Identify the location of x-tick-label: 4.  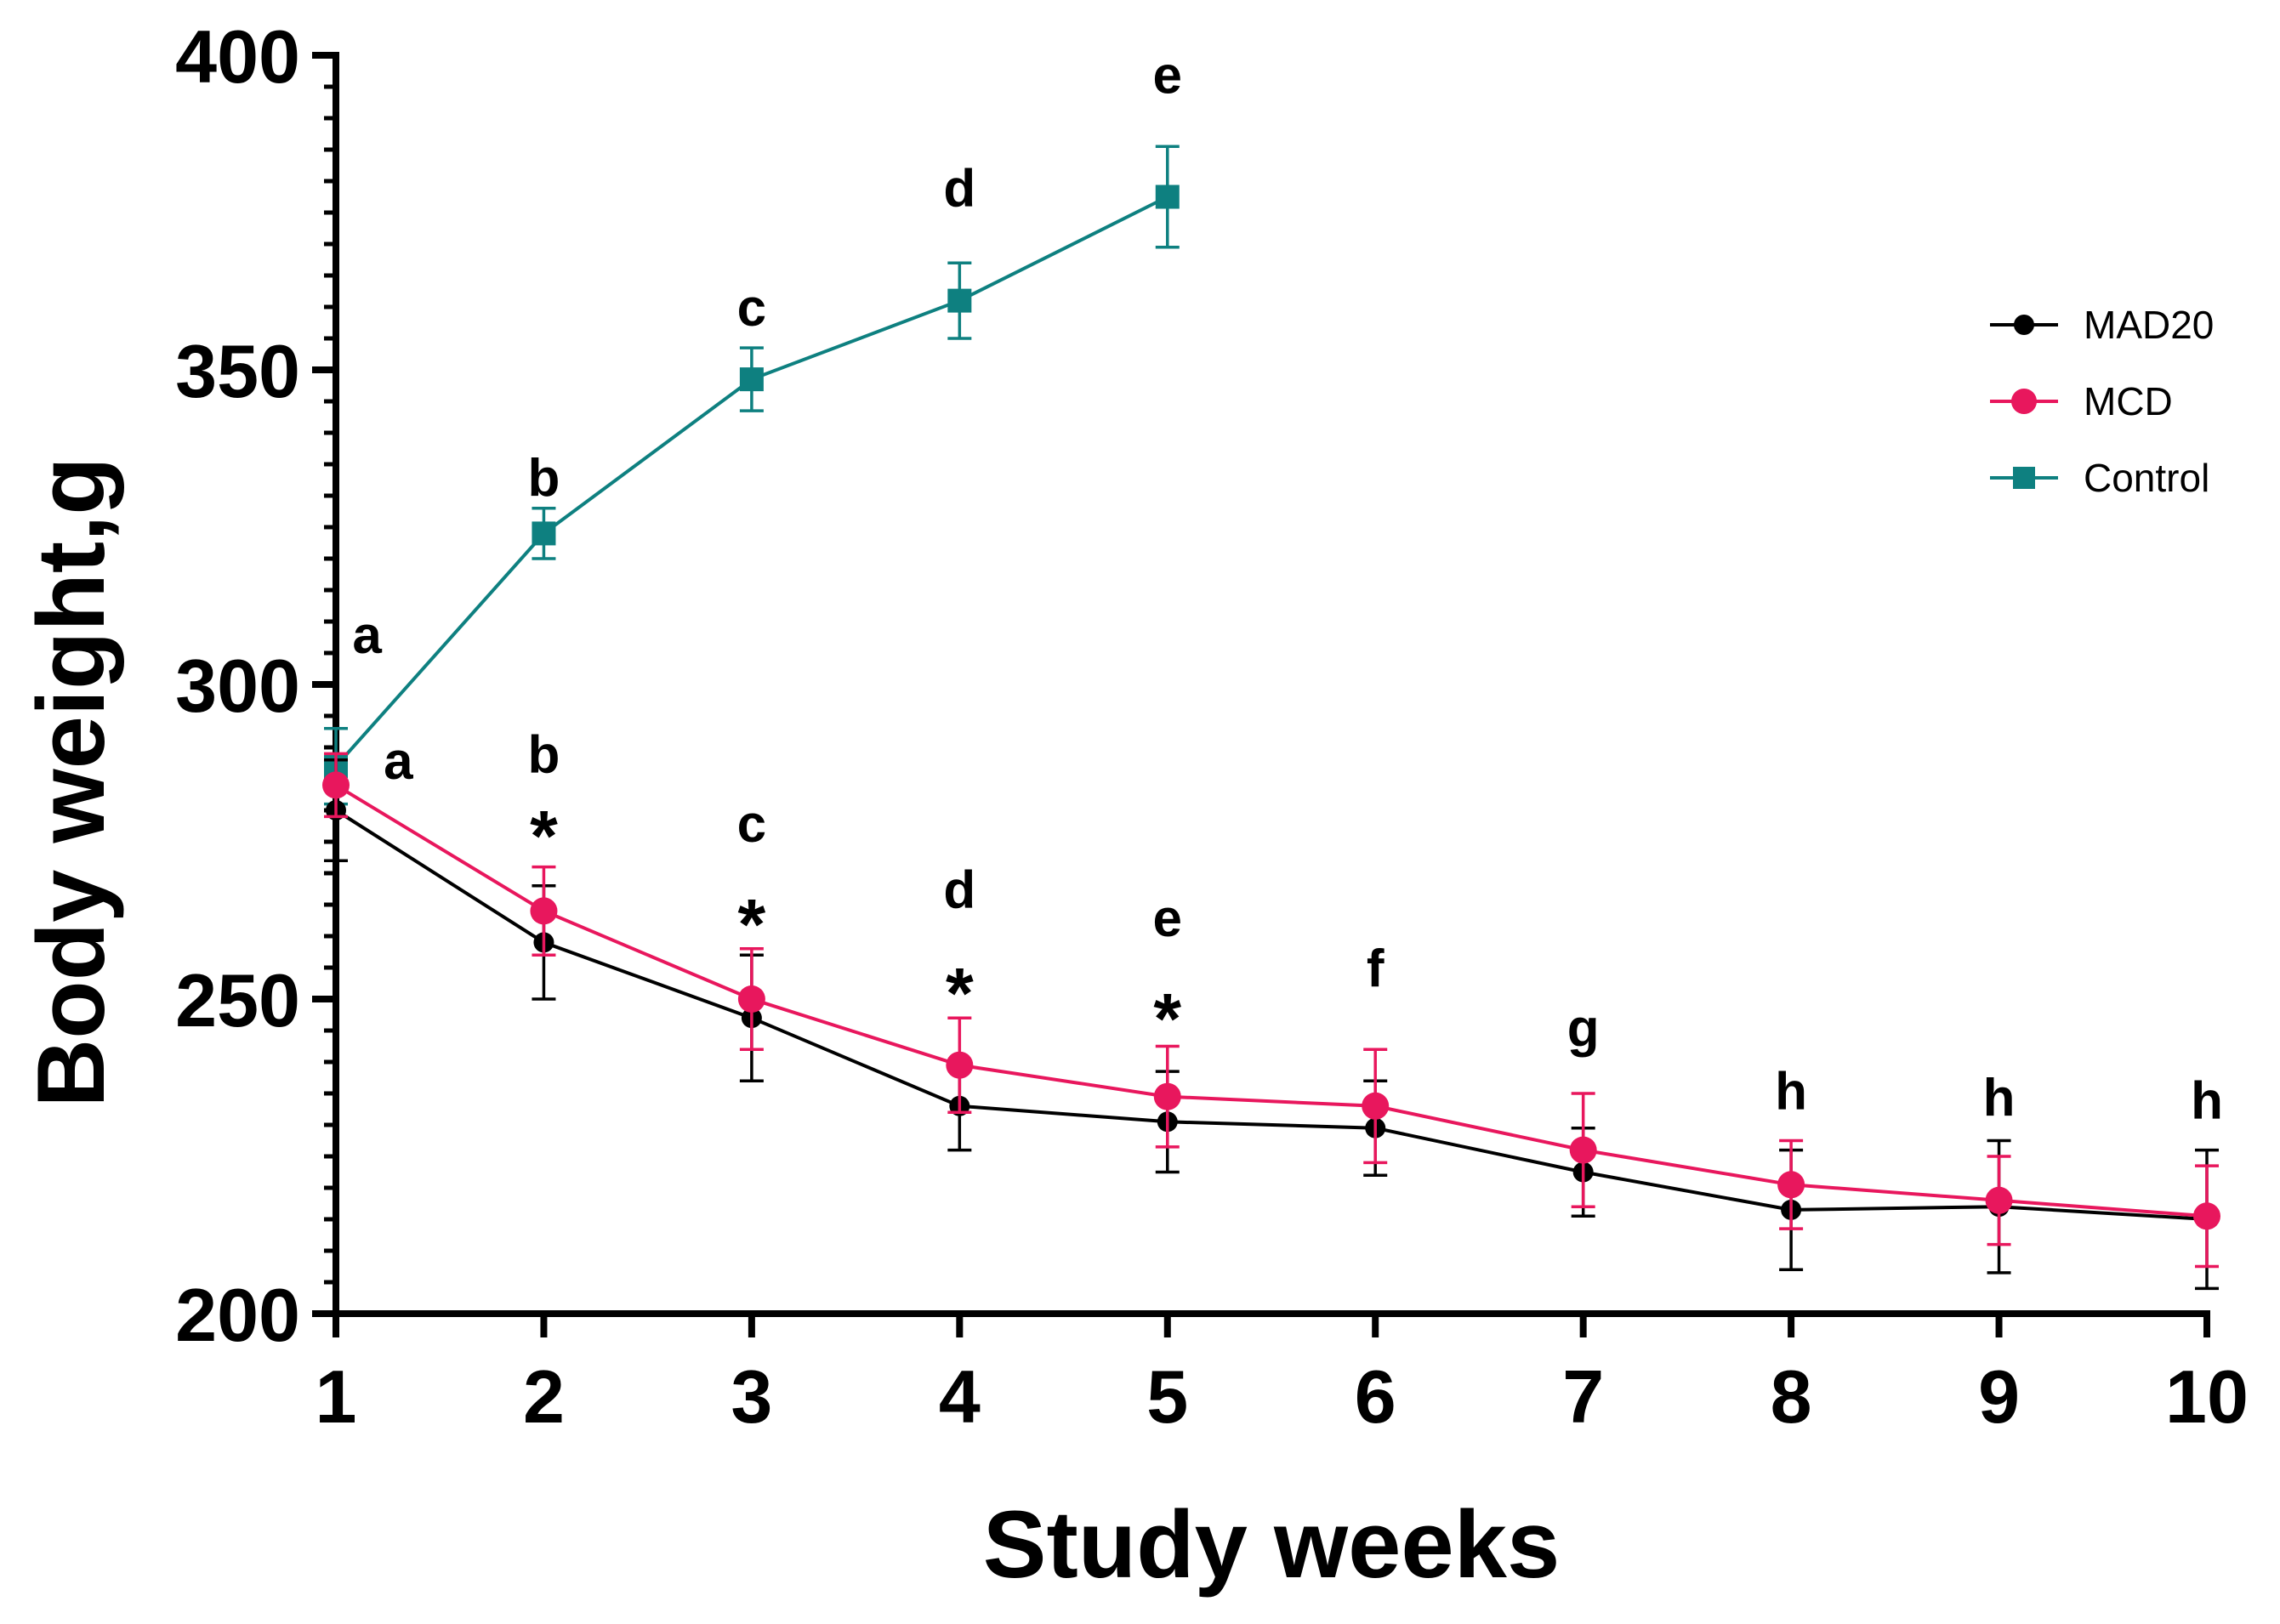
(960, 1397).